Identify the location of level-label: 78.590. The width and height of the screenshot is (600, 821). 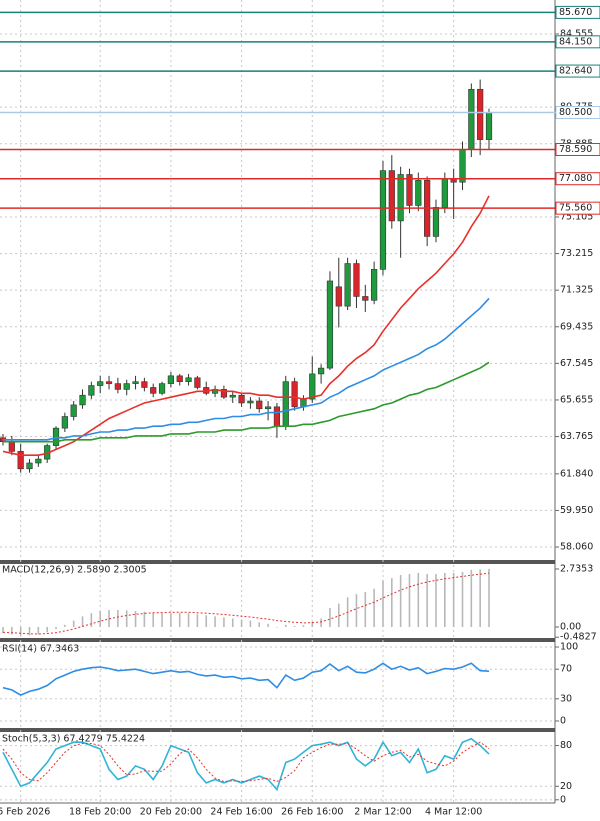
(575, 149).